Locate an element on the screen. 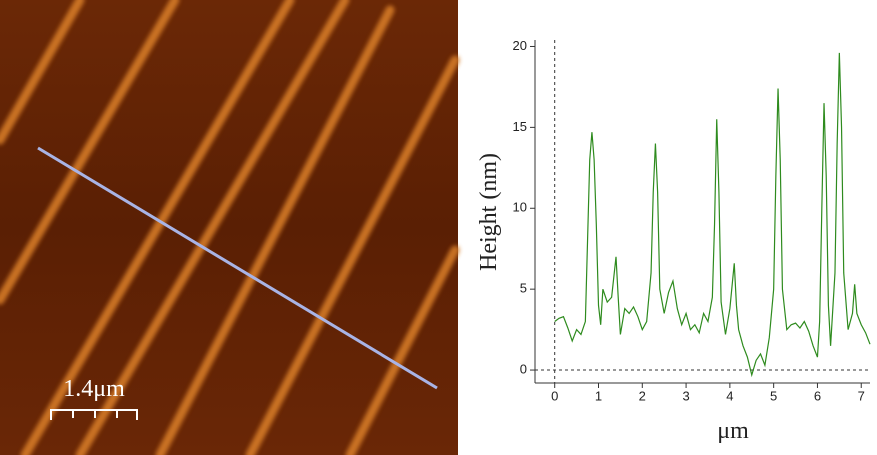 Image resolution: width=877 pixels, height=455 pixels. x-tick-label: 3 is located at coordinates (685, 395).